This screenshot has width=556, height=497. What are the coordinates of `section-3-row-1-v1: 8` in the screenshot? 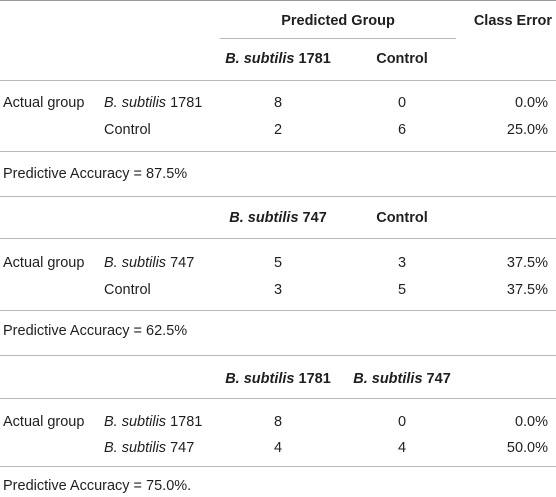 It's located at (278, 422).